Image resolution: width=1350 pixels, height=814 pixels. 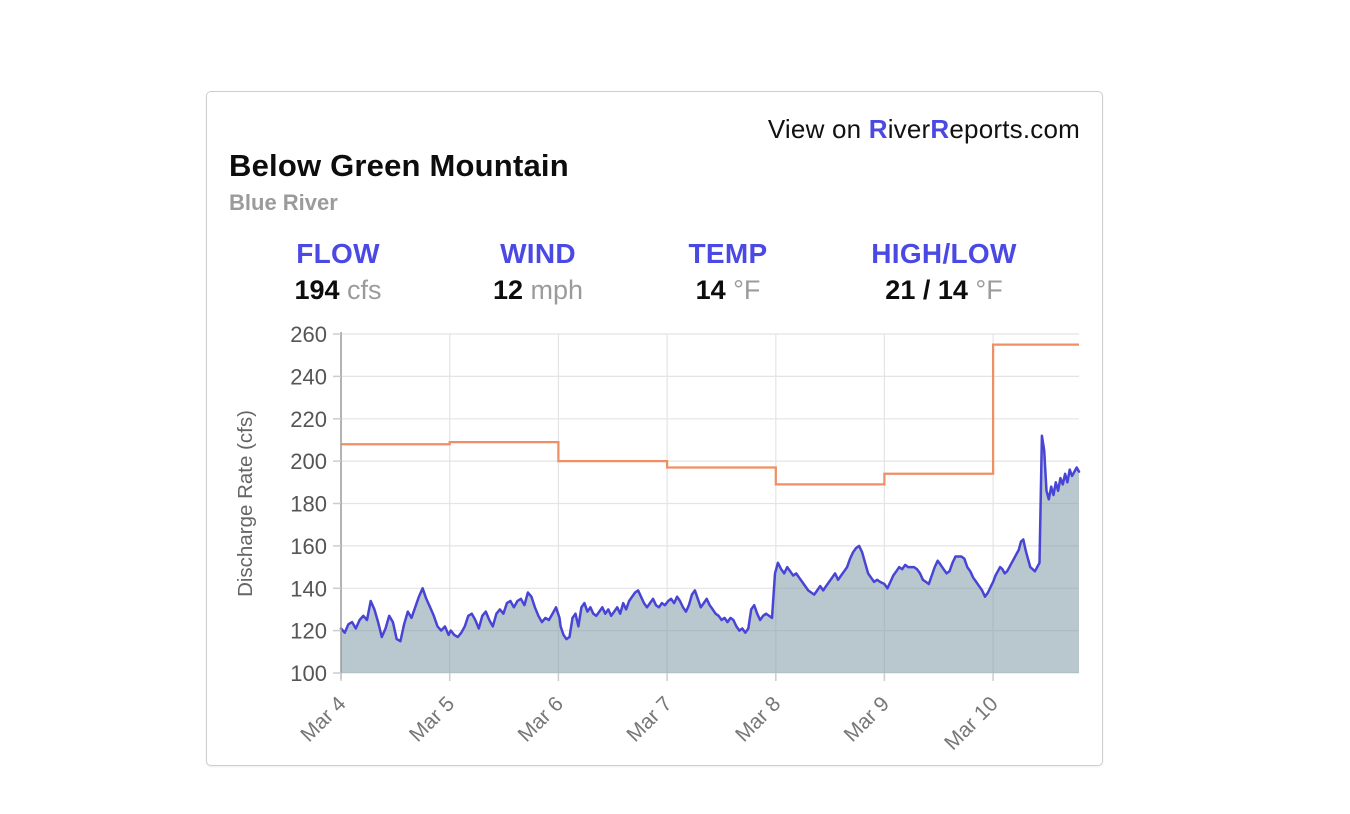 I want to click on stat-temp-label: TEMP, so click(x=728, y=253).